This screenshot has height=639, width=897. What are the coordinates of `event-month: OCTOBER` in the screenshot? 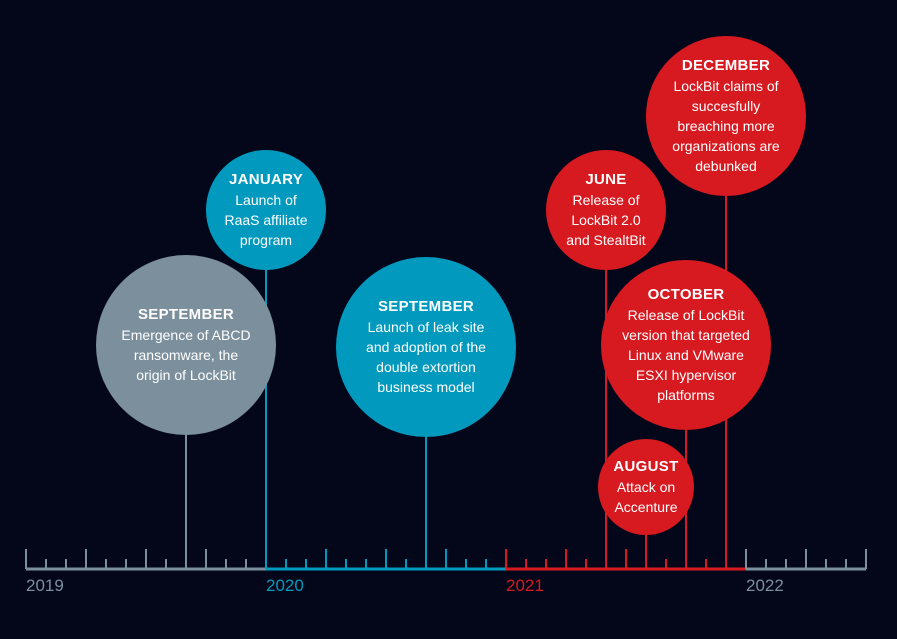 It's located at (686, 294).